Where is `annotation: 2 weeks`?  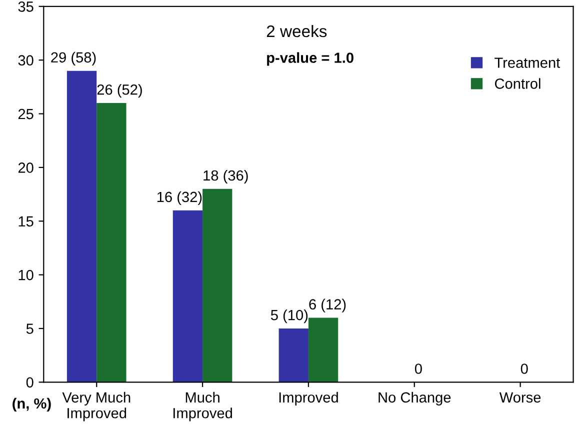
annotation: 2 weeks is located at coordinates (296, 31).